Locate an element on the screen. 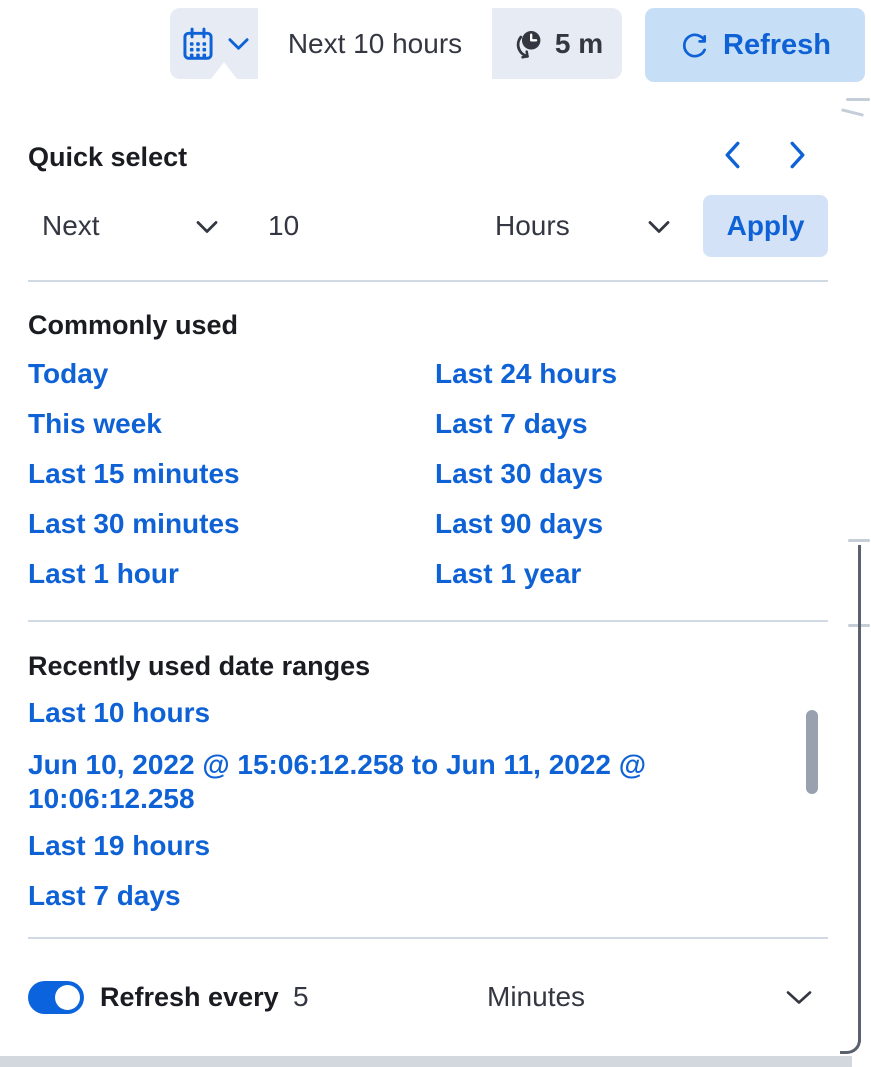  super-date-picker-group: Next 10 hours 5 m is located at coordinates (396, 43).